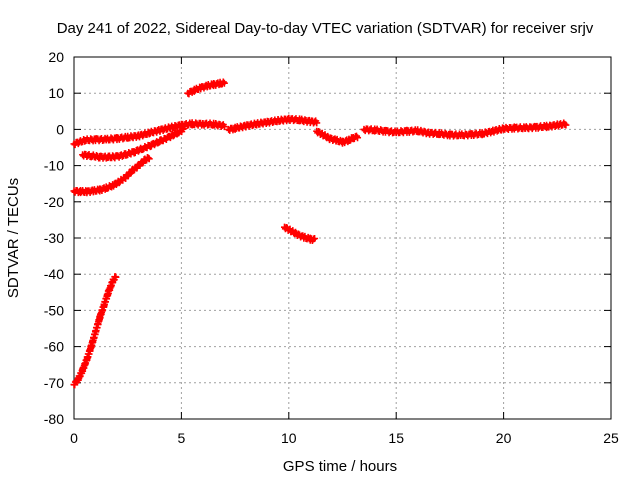  I want to click on x-tick-label: 0, so click(74, 438).